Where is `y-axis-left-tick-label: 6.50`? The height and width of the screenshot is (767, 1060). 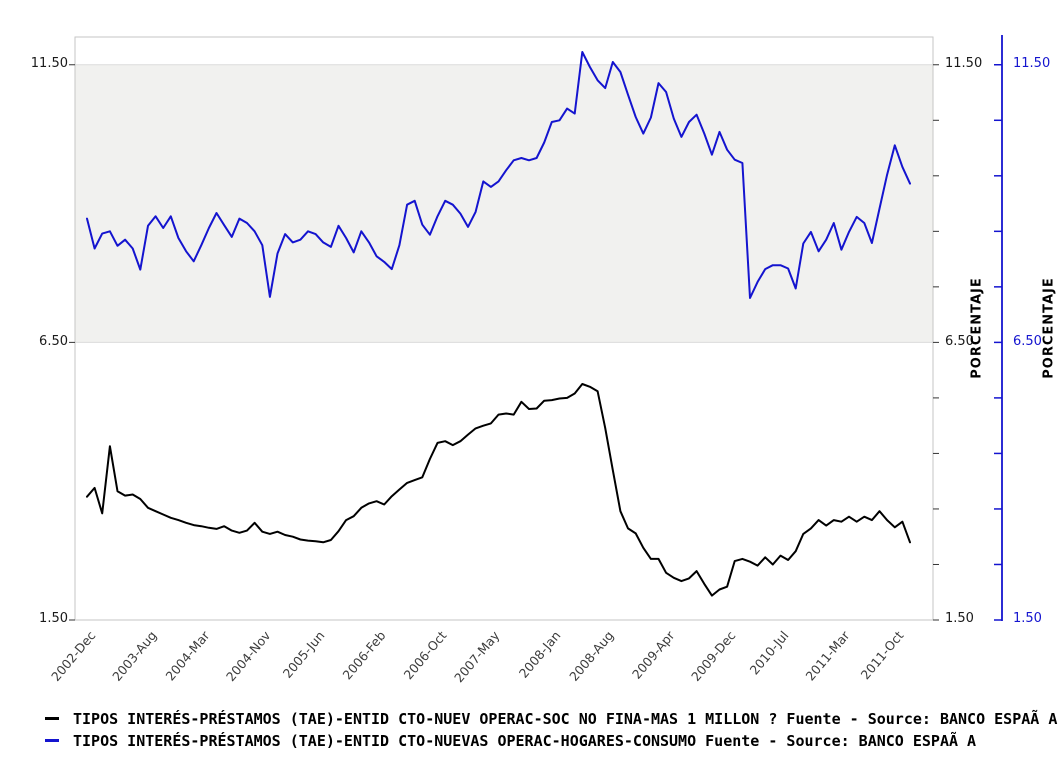 y-axis-left-tick-label: 6.50 is located at coordinates (53, 341).